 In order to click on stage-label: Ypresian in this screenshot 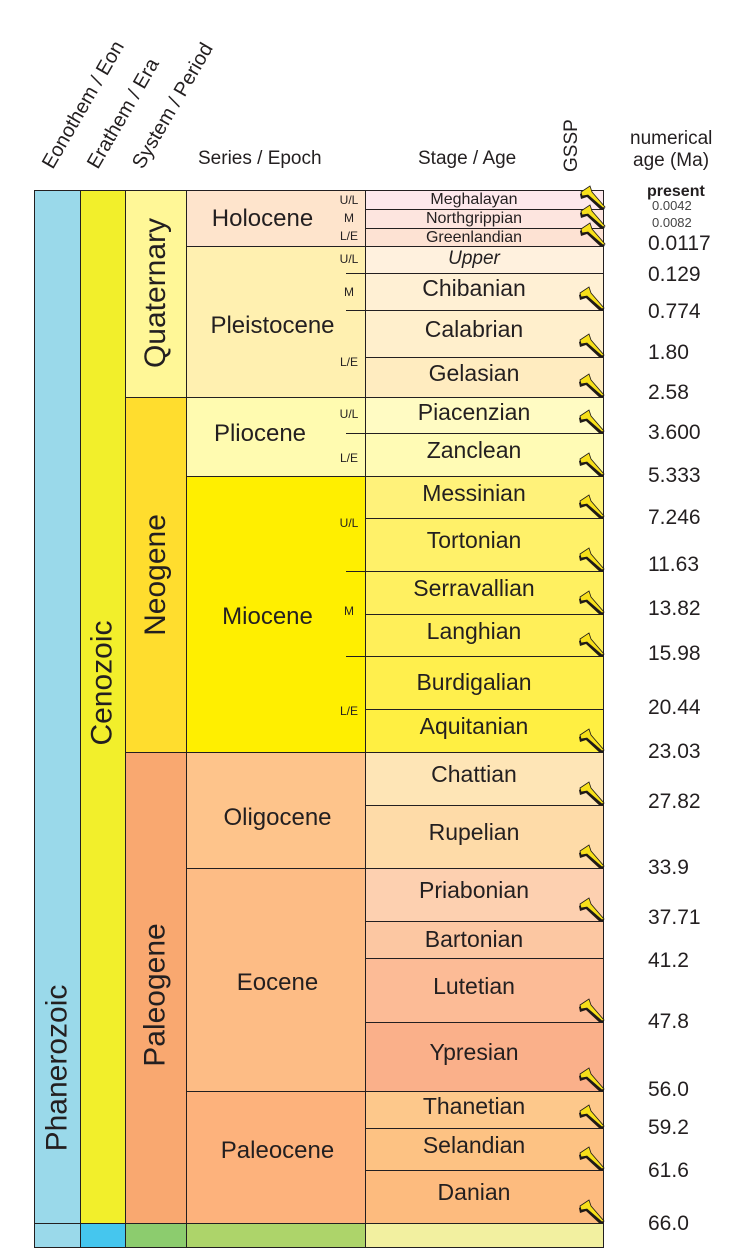, I will do `click(474, 1052)`.